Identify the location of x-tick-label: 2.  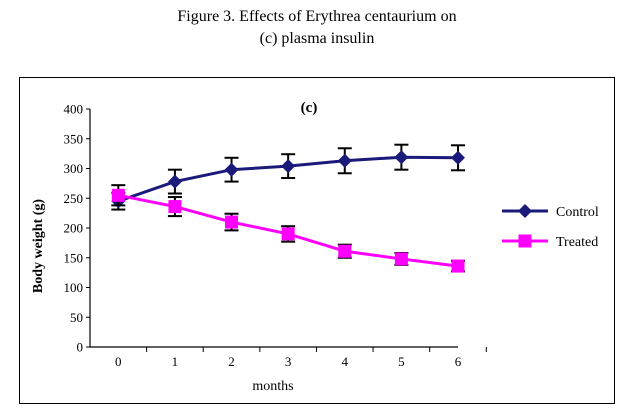
(231, 361).